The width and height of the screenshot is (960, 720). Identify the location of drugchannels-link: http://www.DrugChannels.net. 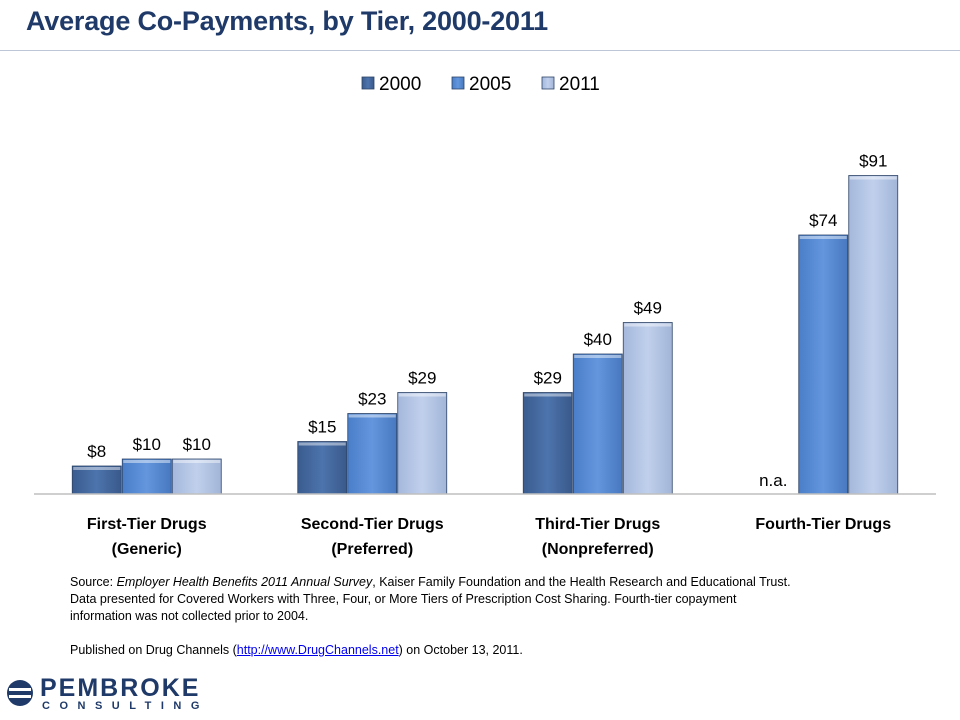
(317, 650).